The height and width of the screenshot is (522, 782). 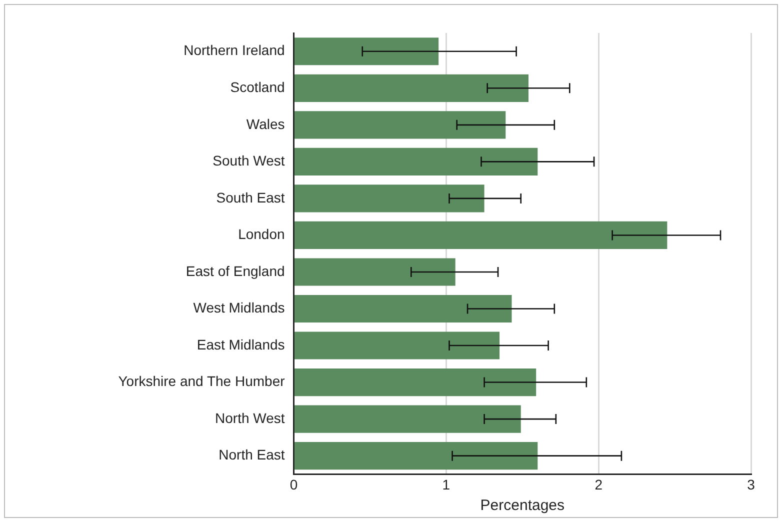 I want to click on x-tick-label: 2, so click(x=598, y=484).